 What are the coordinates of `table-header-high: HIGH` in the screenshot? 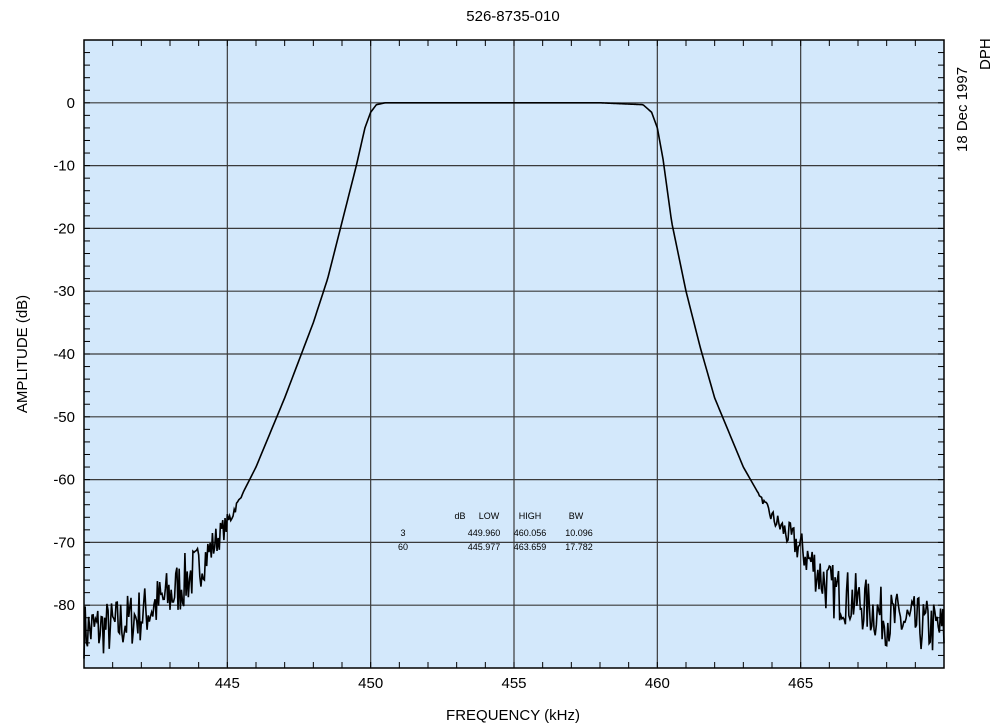 It's located at (530, 516).